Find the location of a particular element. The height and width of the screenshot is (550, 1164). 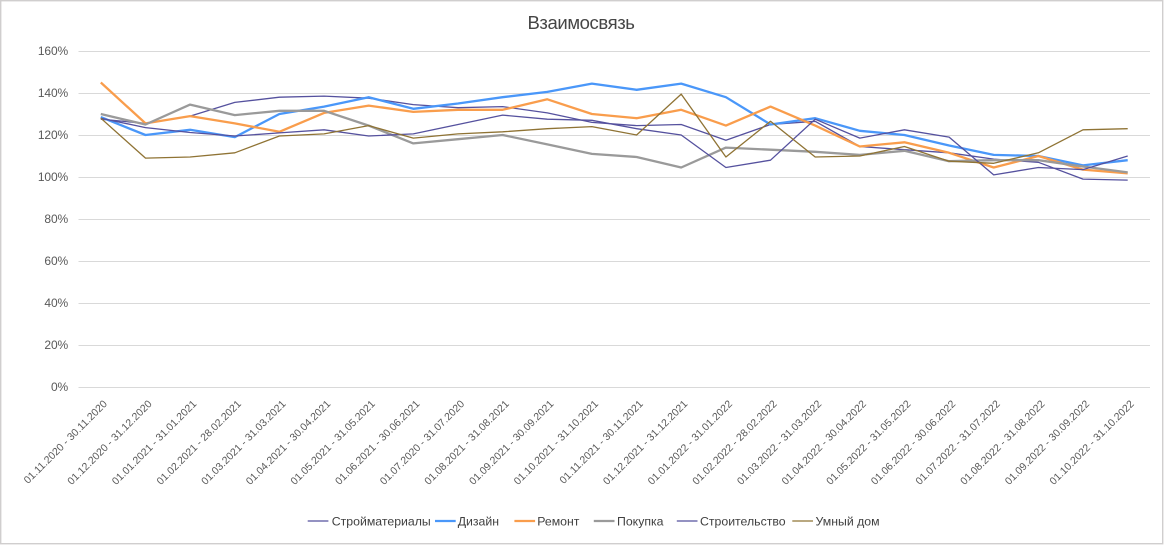

svg-text: 60% is located at coordinates (56, 261).